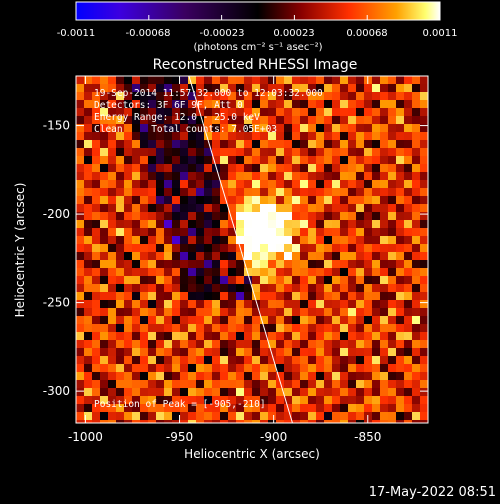  Describe the element at coordinates (177, 117) in the screenshot. I see `annotation-energy-range: Energy Range: 12.0 - 25.0 keV` at that location.